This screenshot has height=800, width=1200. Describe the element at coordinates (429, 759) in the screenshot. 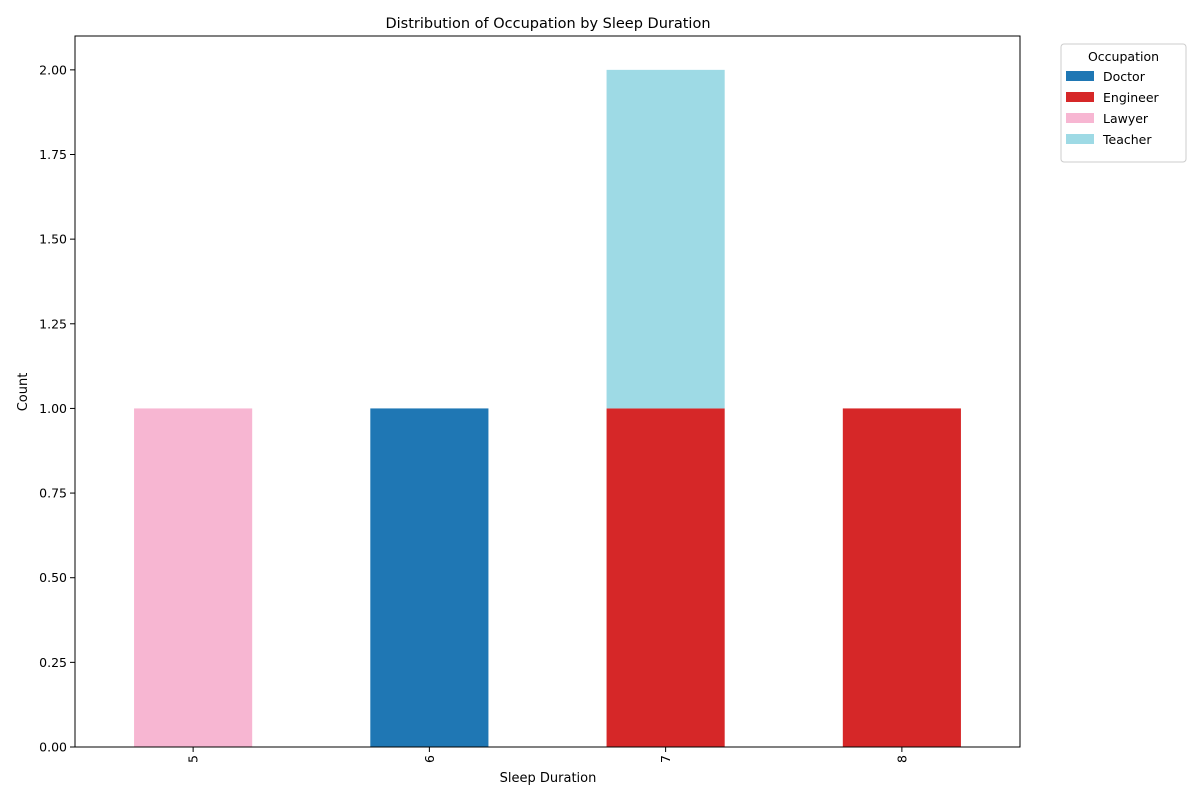

I see `x-tick-label: 6` at that location.